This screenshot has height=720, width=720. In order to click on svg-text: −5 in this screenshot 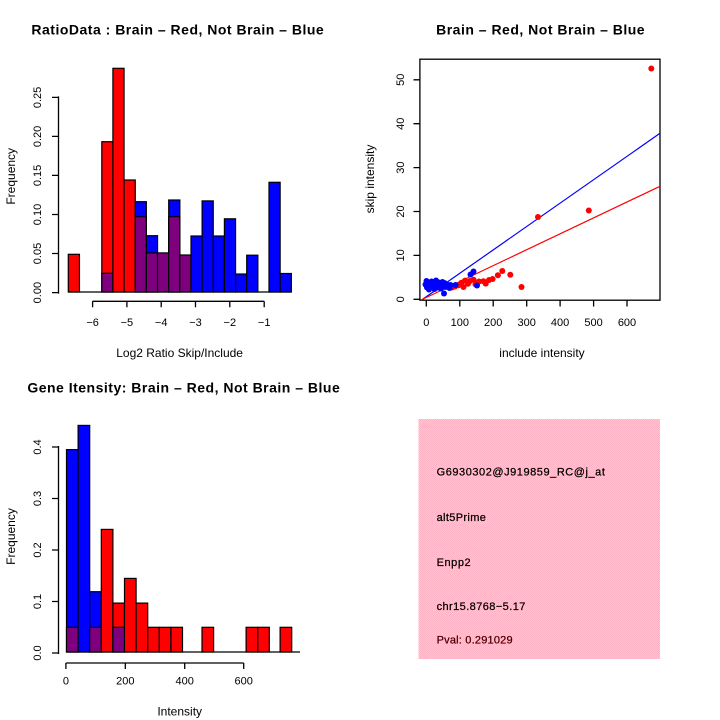, I will do `click(127, 323)`.